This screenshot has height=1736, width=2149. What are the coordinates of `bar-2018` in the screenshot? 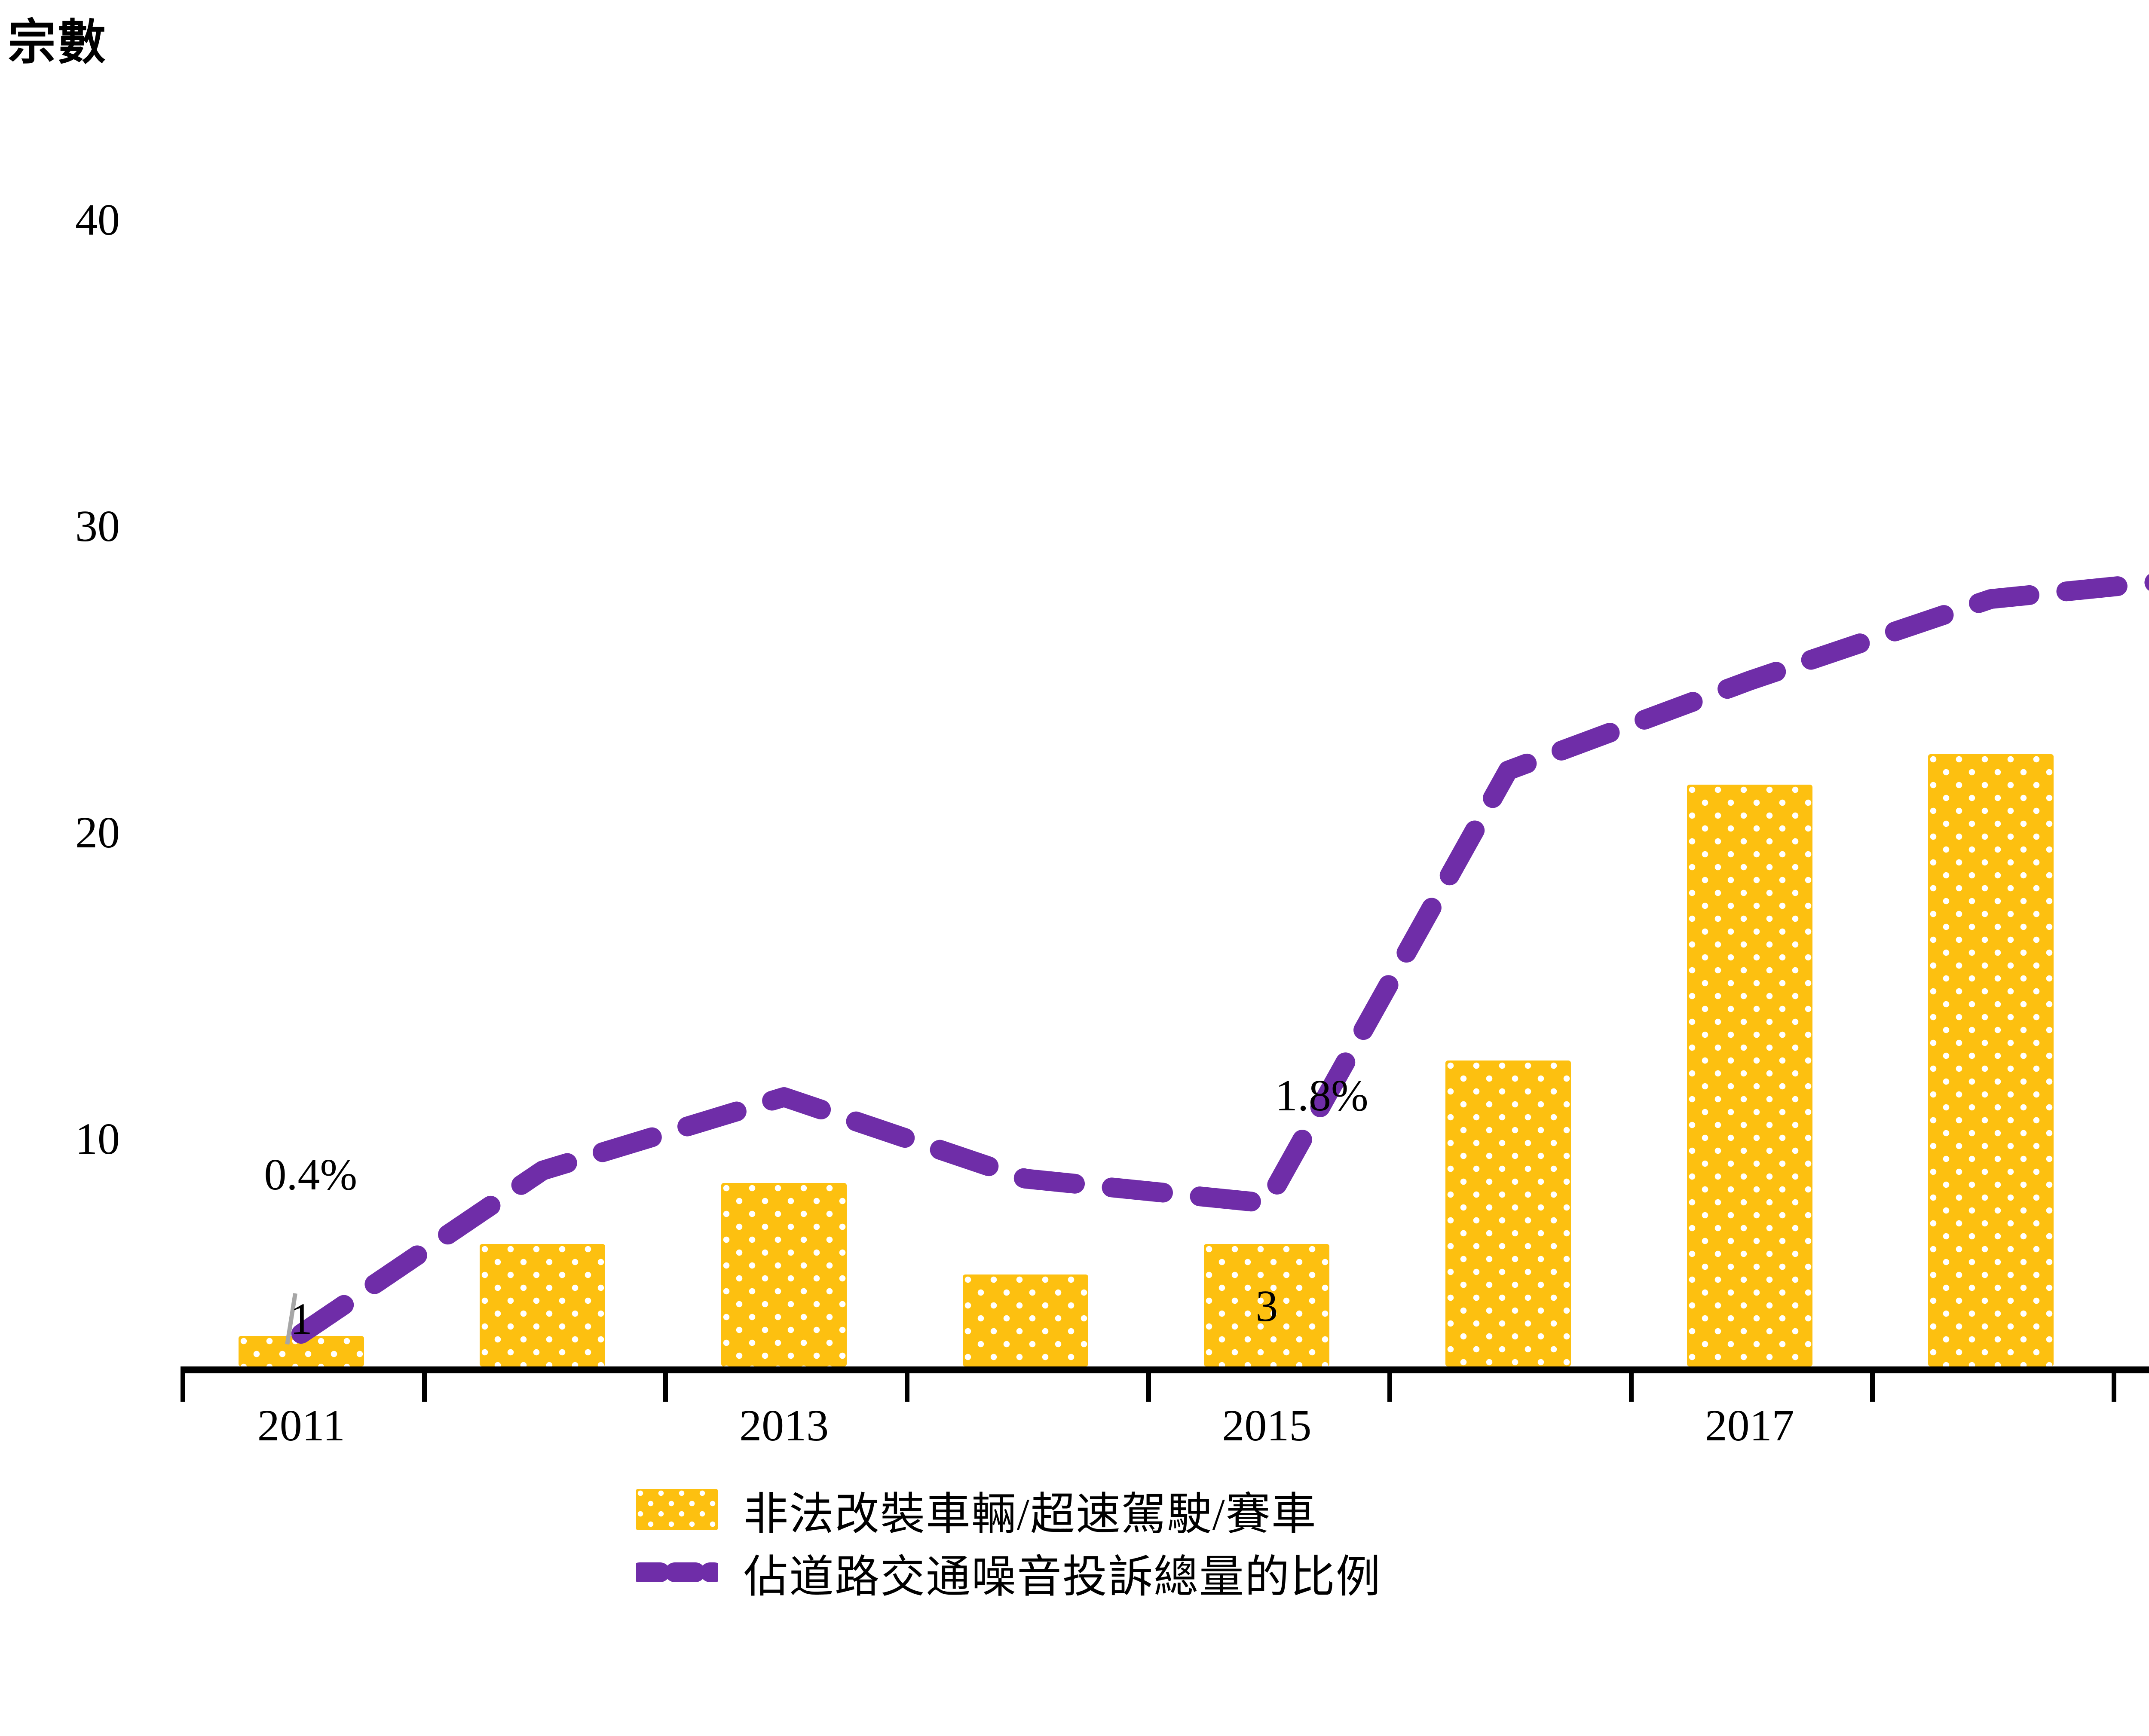 It's located at (1991, 1060).